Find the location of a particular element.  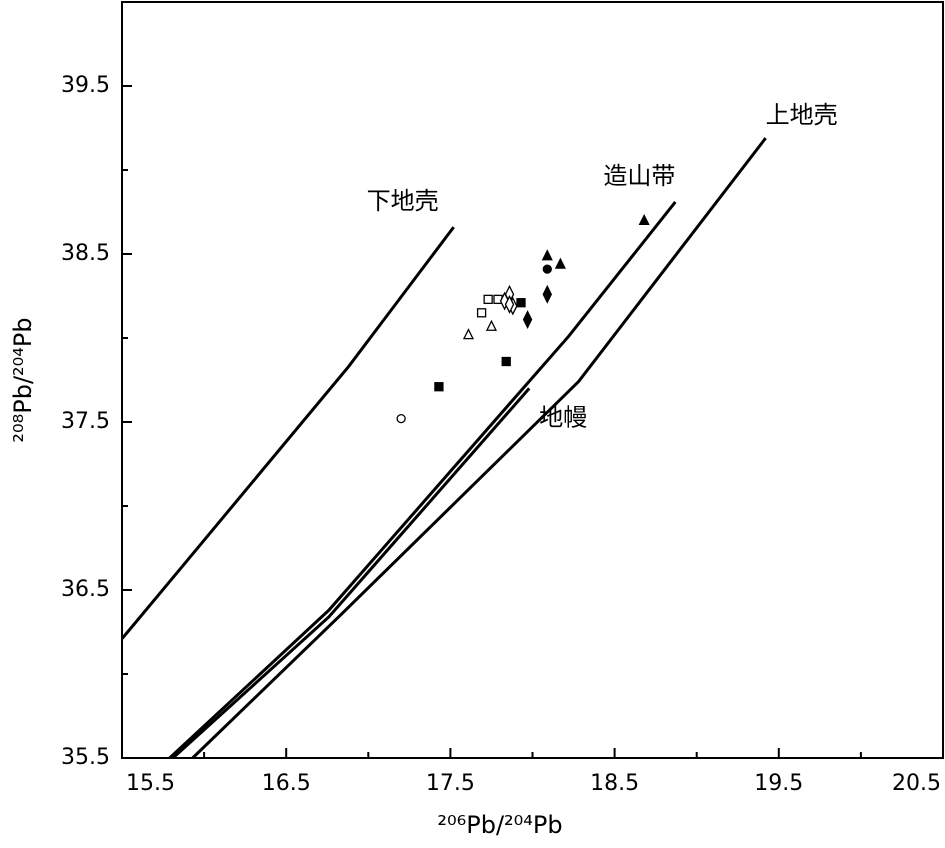

x-tick-label: 16.5 is located at coordinates (286, 783).